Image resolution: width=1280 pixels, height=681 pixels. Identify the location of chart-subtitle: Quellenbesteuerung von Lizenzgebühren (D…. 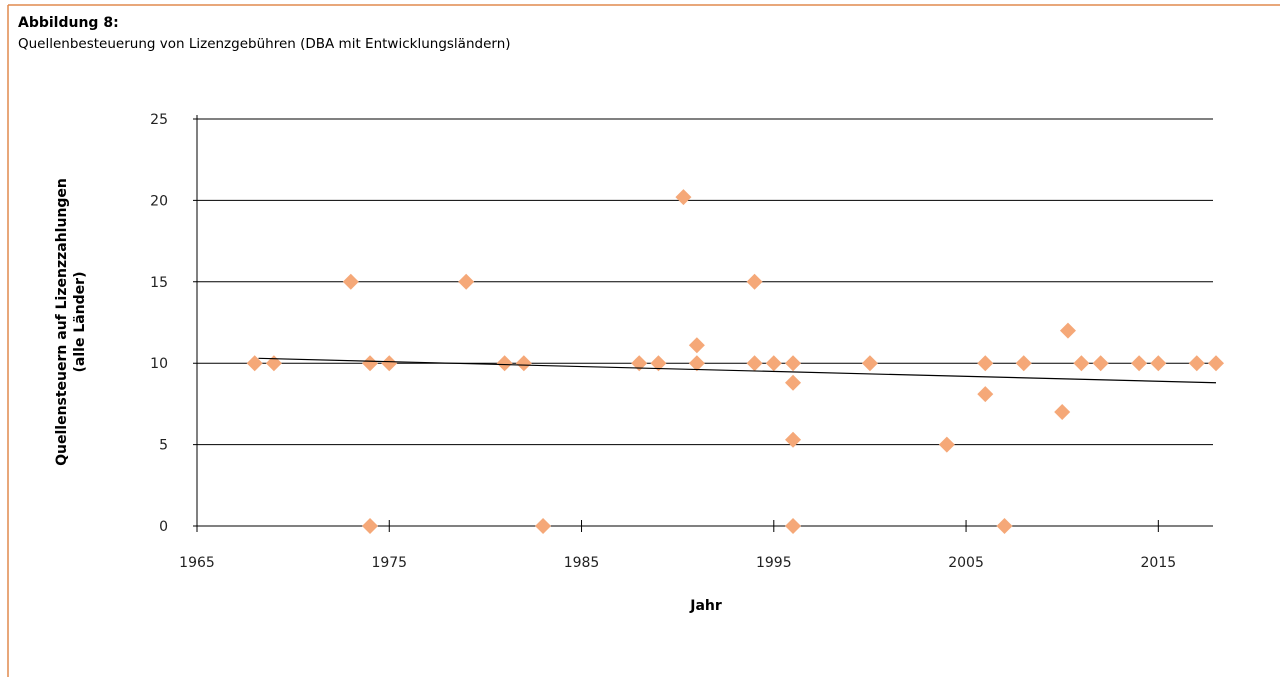
(264, 44).